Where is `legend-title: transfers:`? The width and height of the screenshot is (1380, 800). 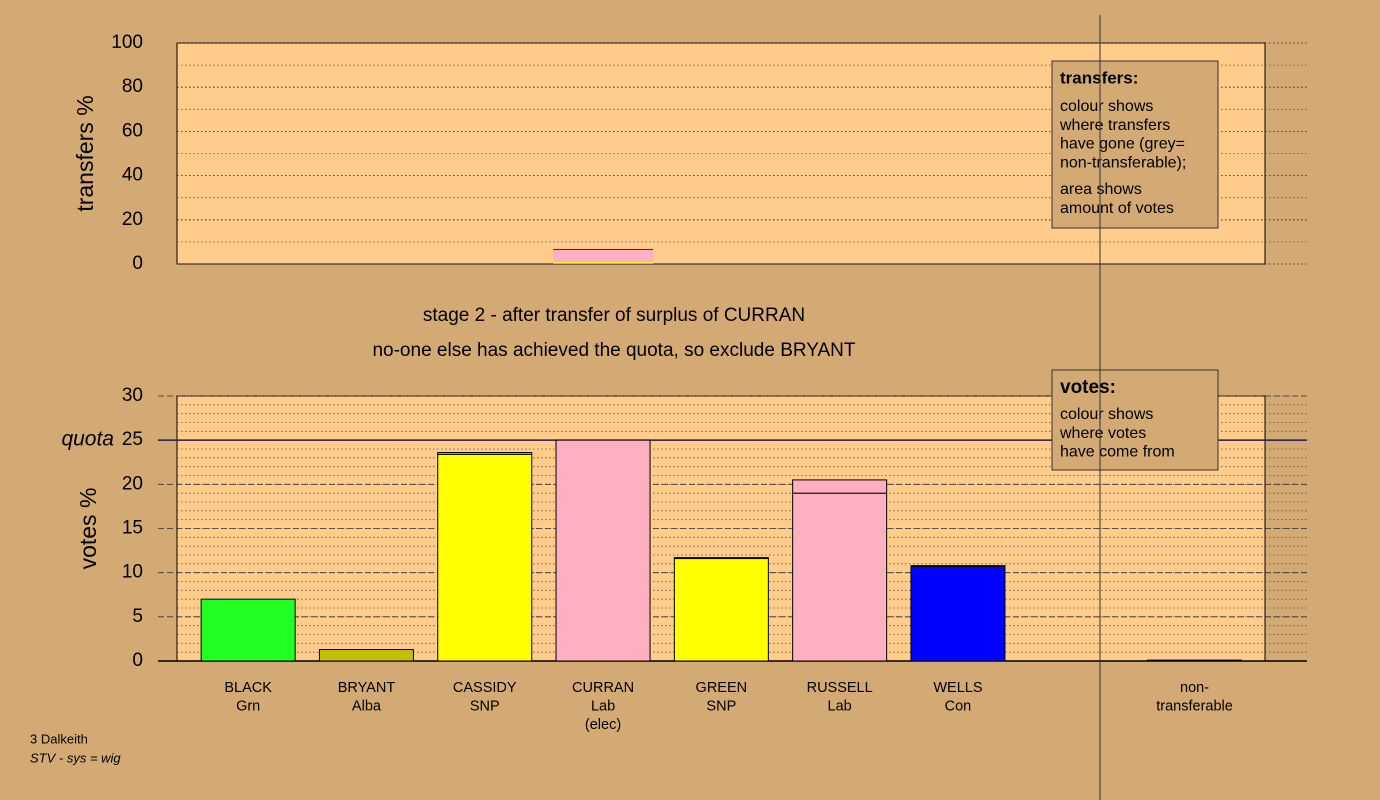 legend-title: transfers: is located at coordinates (1099, 77).